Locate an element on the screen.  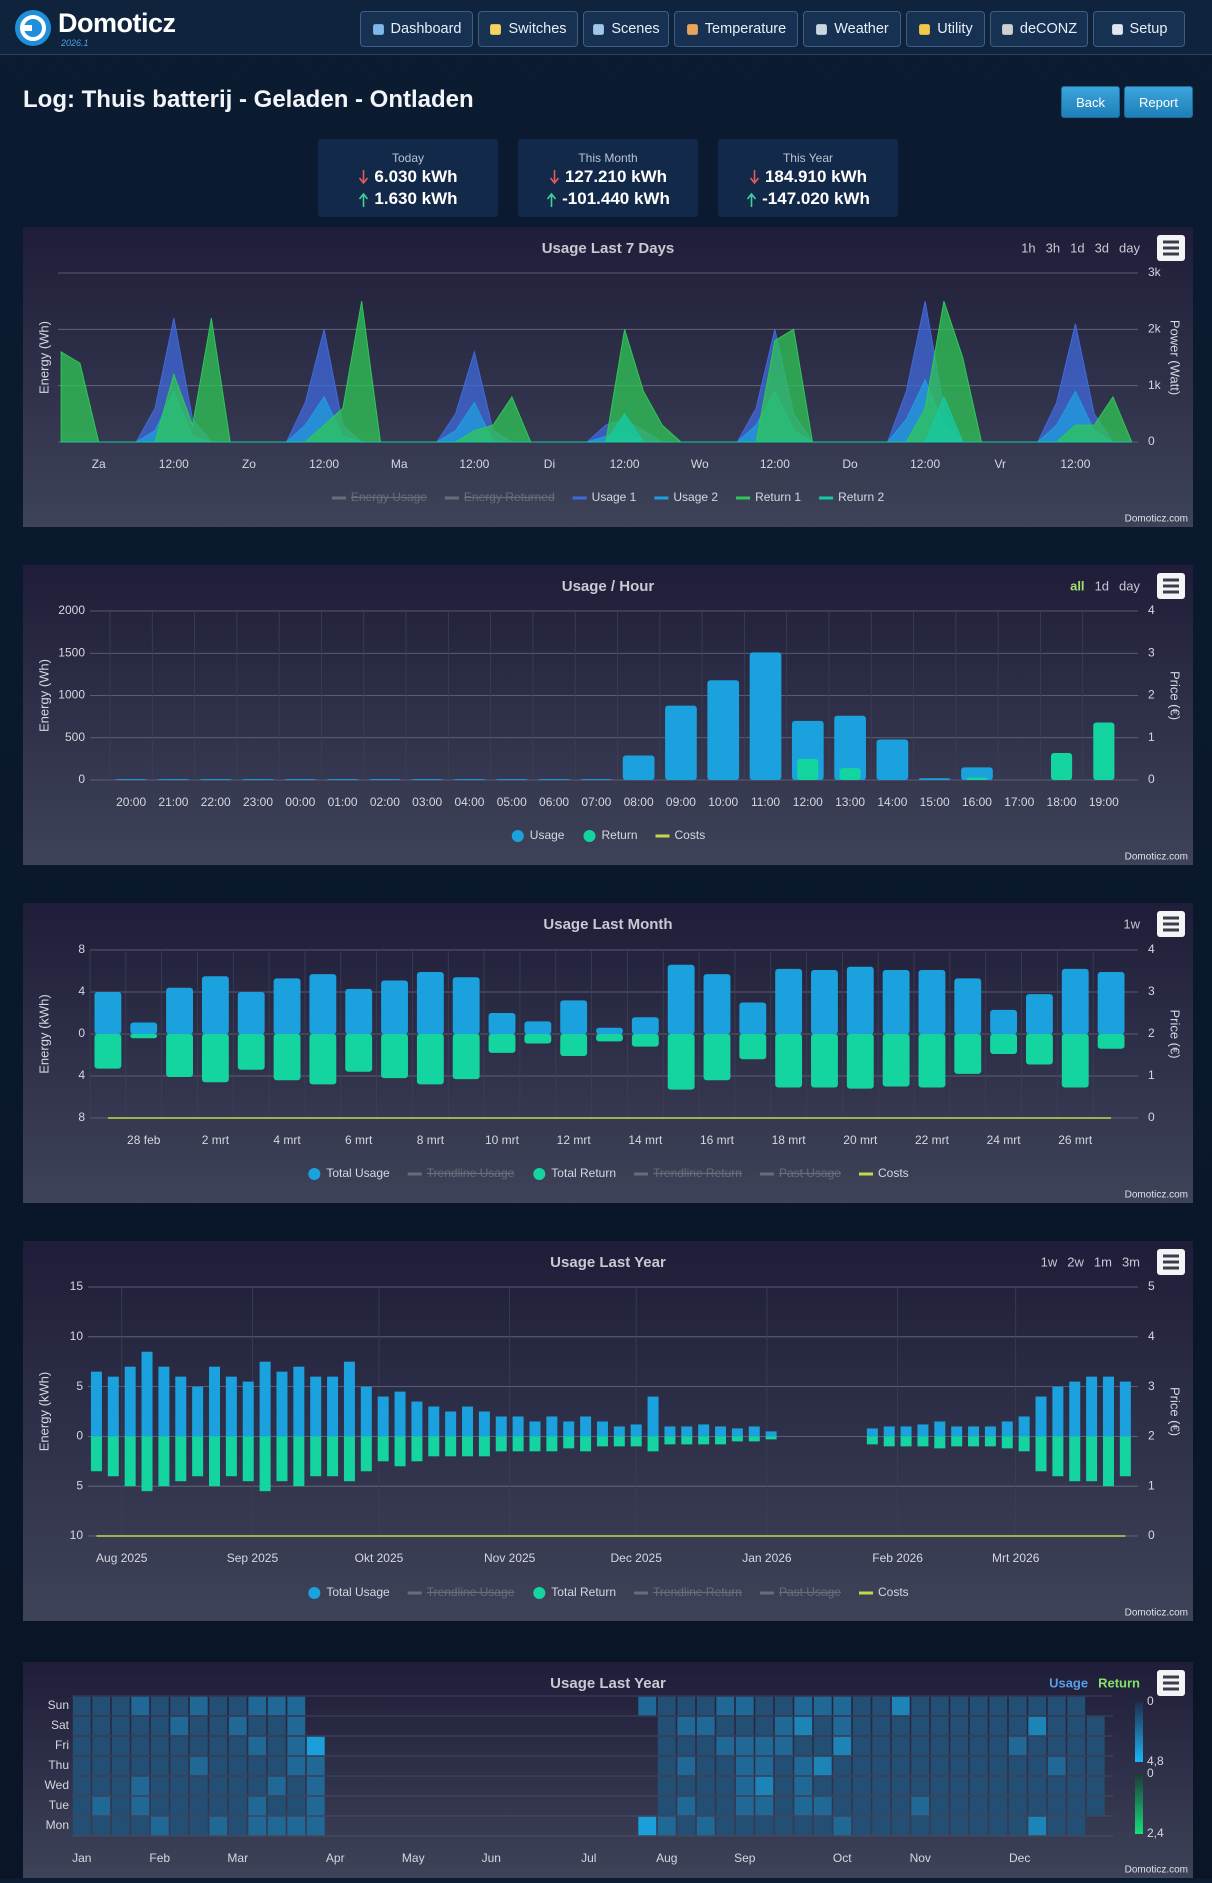
row-label: Thu is located at coordinates (58, 1765).